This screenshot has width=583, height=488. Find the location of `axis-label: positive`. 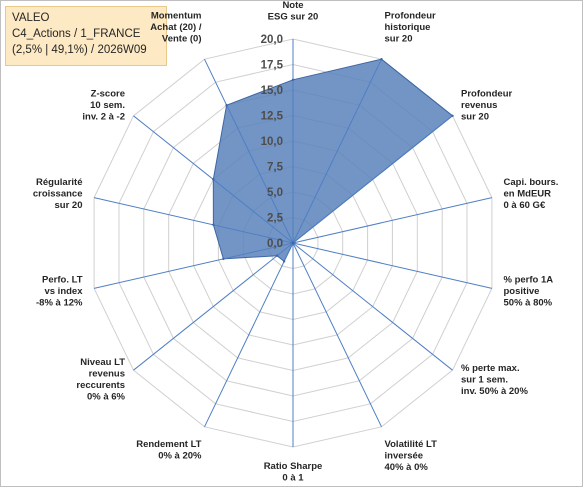

axis-label: positive is located at coordinates (522, 291).